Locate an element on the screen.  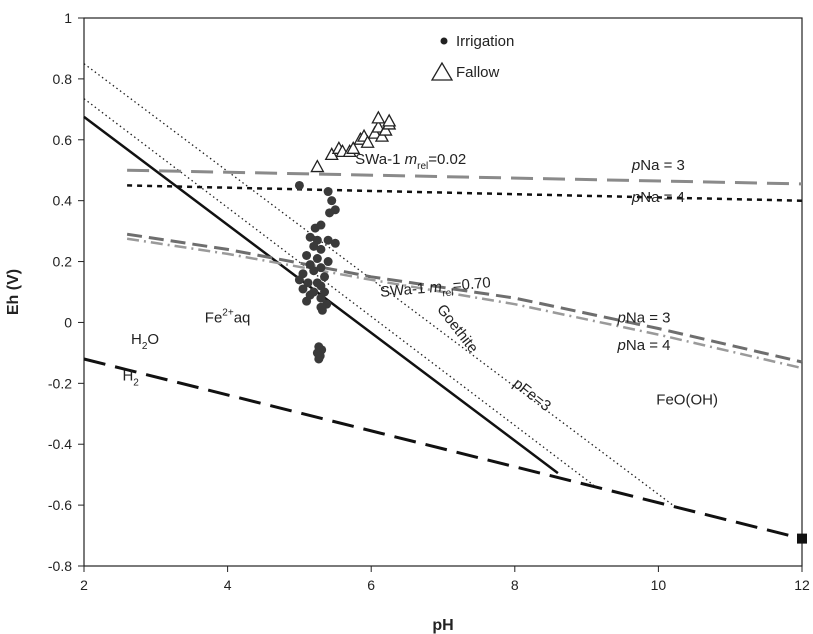
x-tick-label: 10 is located at coordinates (659, 585).